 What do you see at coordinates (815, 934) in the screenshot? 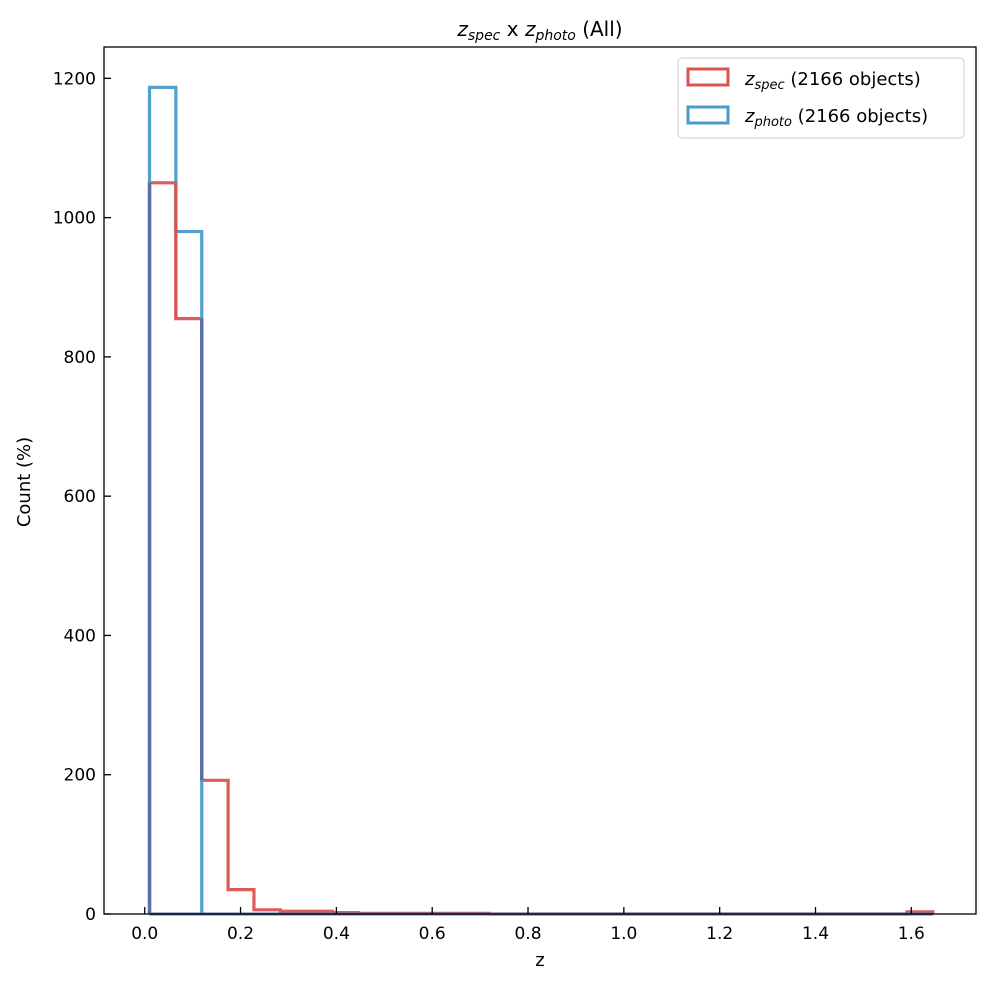
I see `x-tick-label: 1.4` at bounding box center [815, 934].